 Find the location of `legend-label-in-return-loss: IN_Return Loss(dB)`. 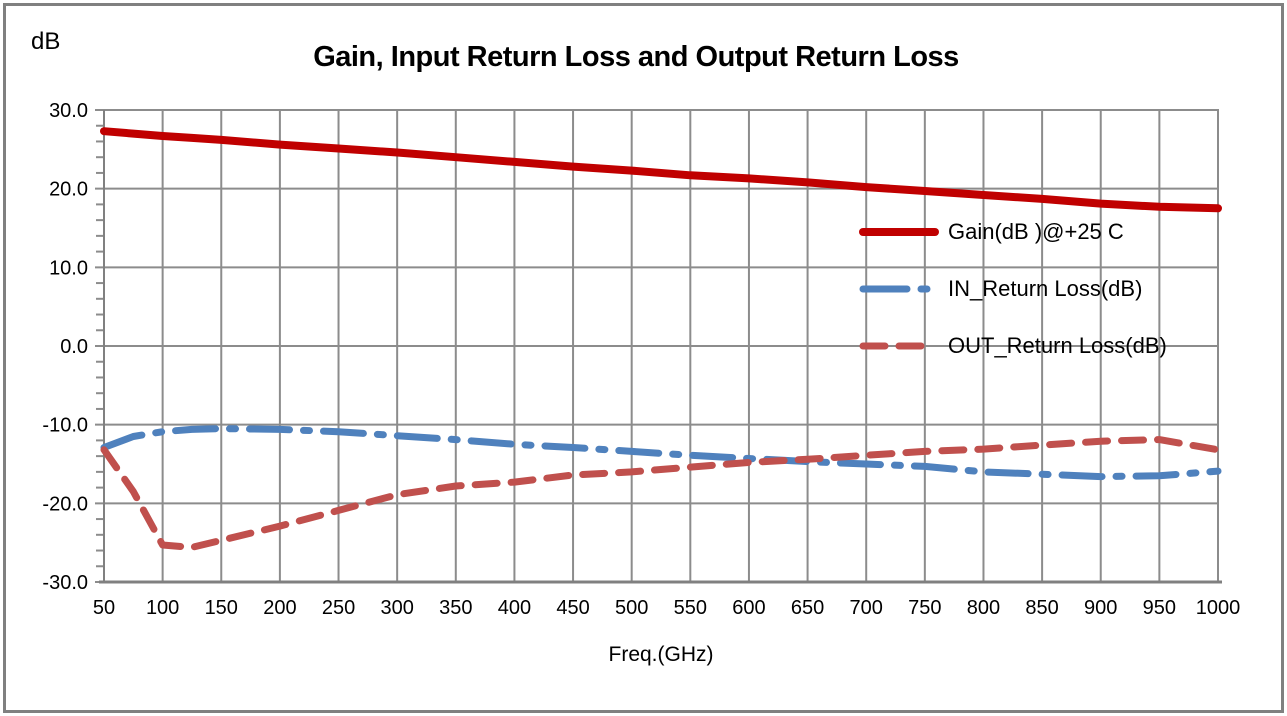

legend-label-in-return-loss: IN_Return Loss(dB) is located at coordinates (1045, 288).